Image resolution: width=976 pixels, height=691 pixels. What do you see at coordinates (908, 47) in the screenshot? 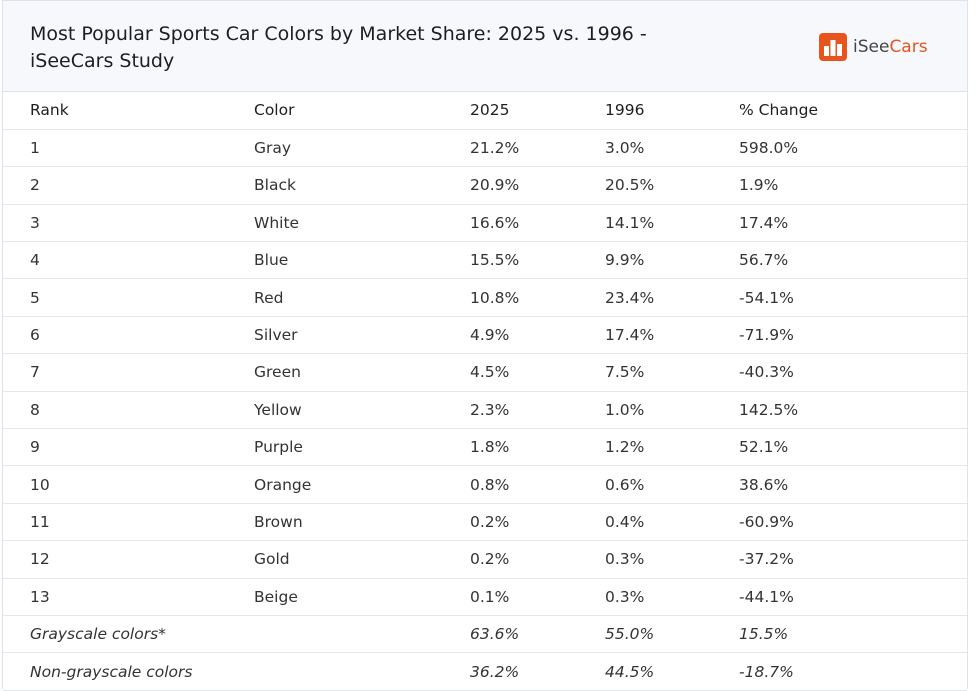
I see `logo-text: Cars` at bounding box center [908, 47].